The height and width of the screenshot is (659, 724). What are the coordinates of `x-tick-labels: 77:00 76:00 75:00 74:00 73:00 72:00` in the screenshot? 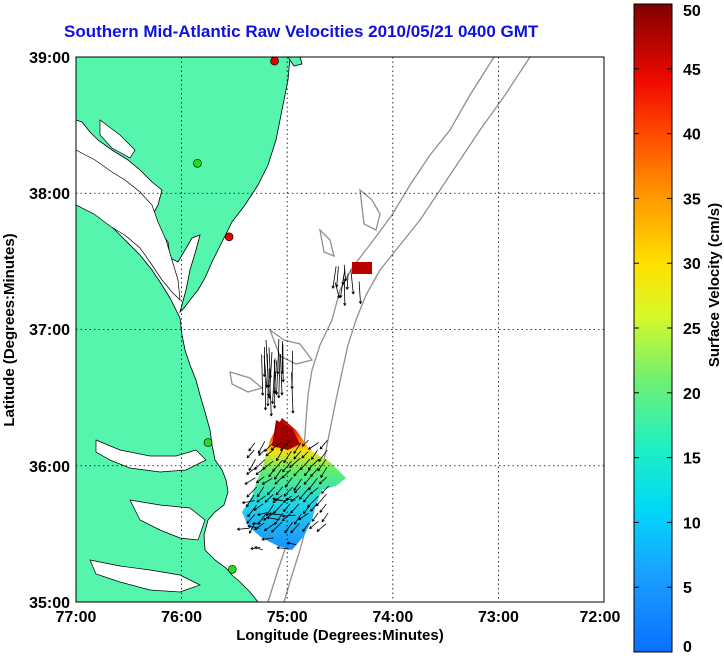 It's located at (338, 617).